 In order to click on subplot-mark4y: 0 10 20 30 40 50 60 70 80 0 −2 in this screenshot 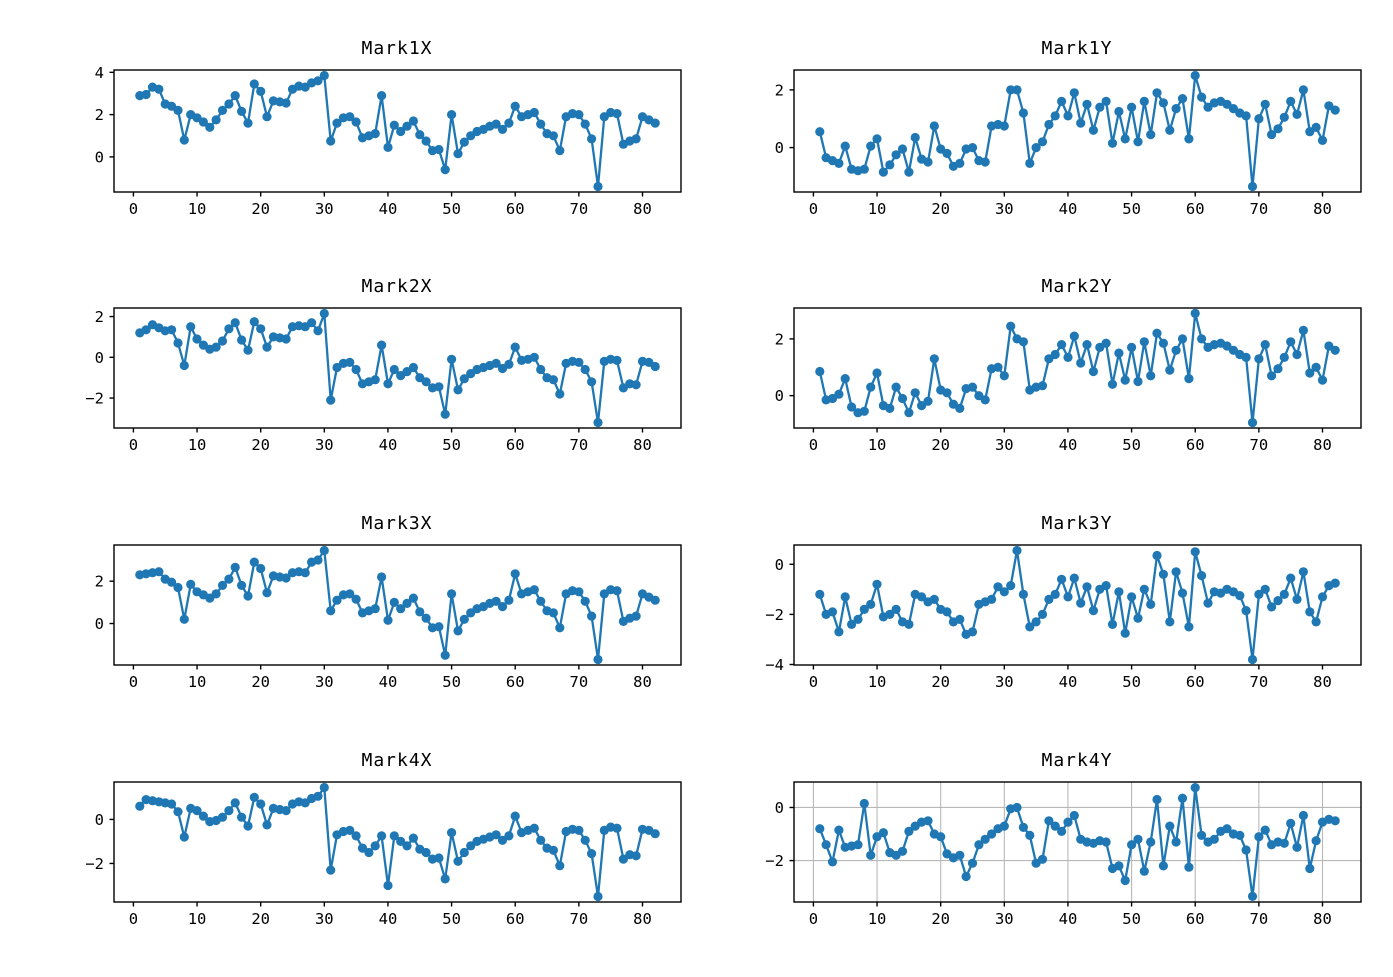, I will do `click(1050, 858)`.